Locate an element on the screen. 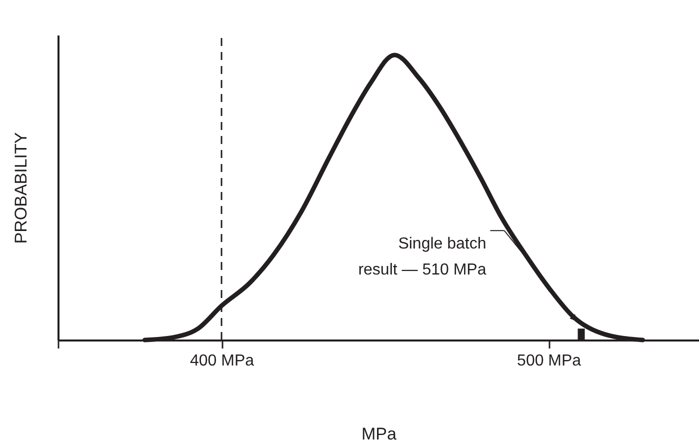  y-axis-title: PROBABILITY is located at coordinates (21, 188).